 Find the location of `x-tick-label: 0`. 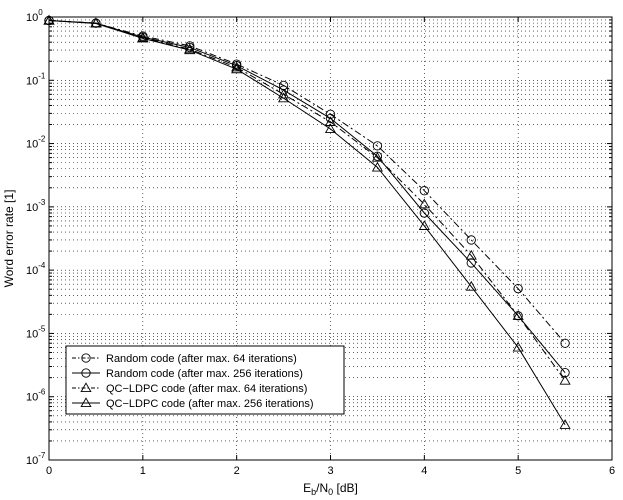

x-tick-label: 0 is located at coordinates (49, 471).